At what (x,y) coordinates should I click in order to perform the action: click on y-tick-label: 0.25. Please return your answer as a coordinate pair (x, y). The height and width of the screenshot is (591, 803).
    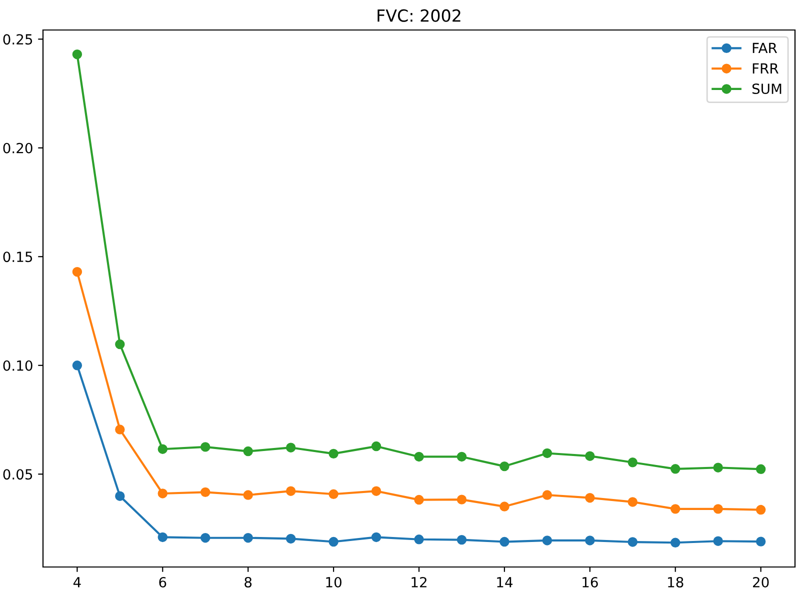
    Looking at the image, I should click on (17, 39).